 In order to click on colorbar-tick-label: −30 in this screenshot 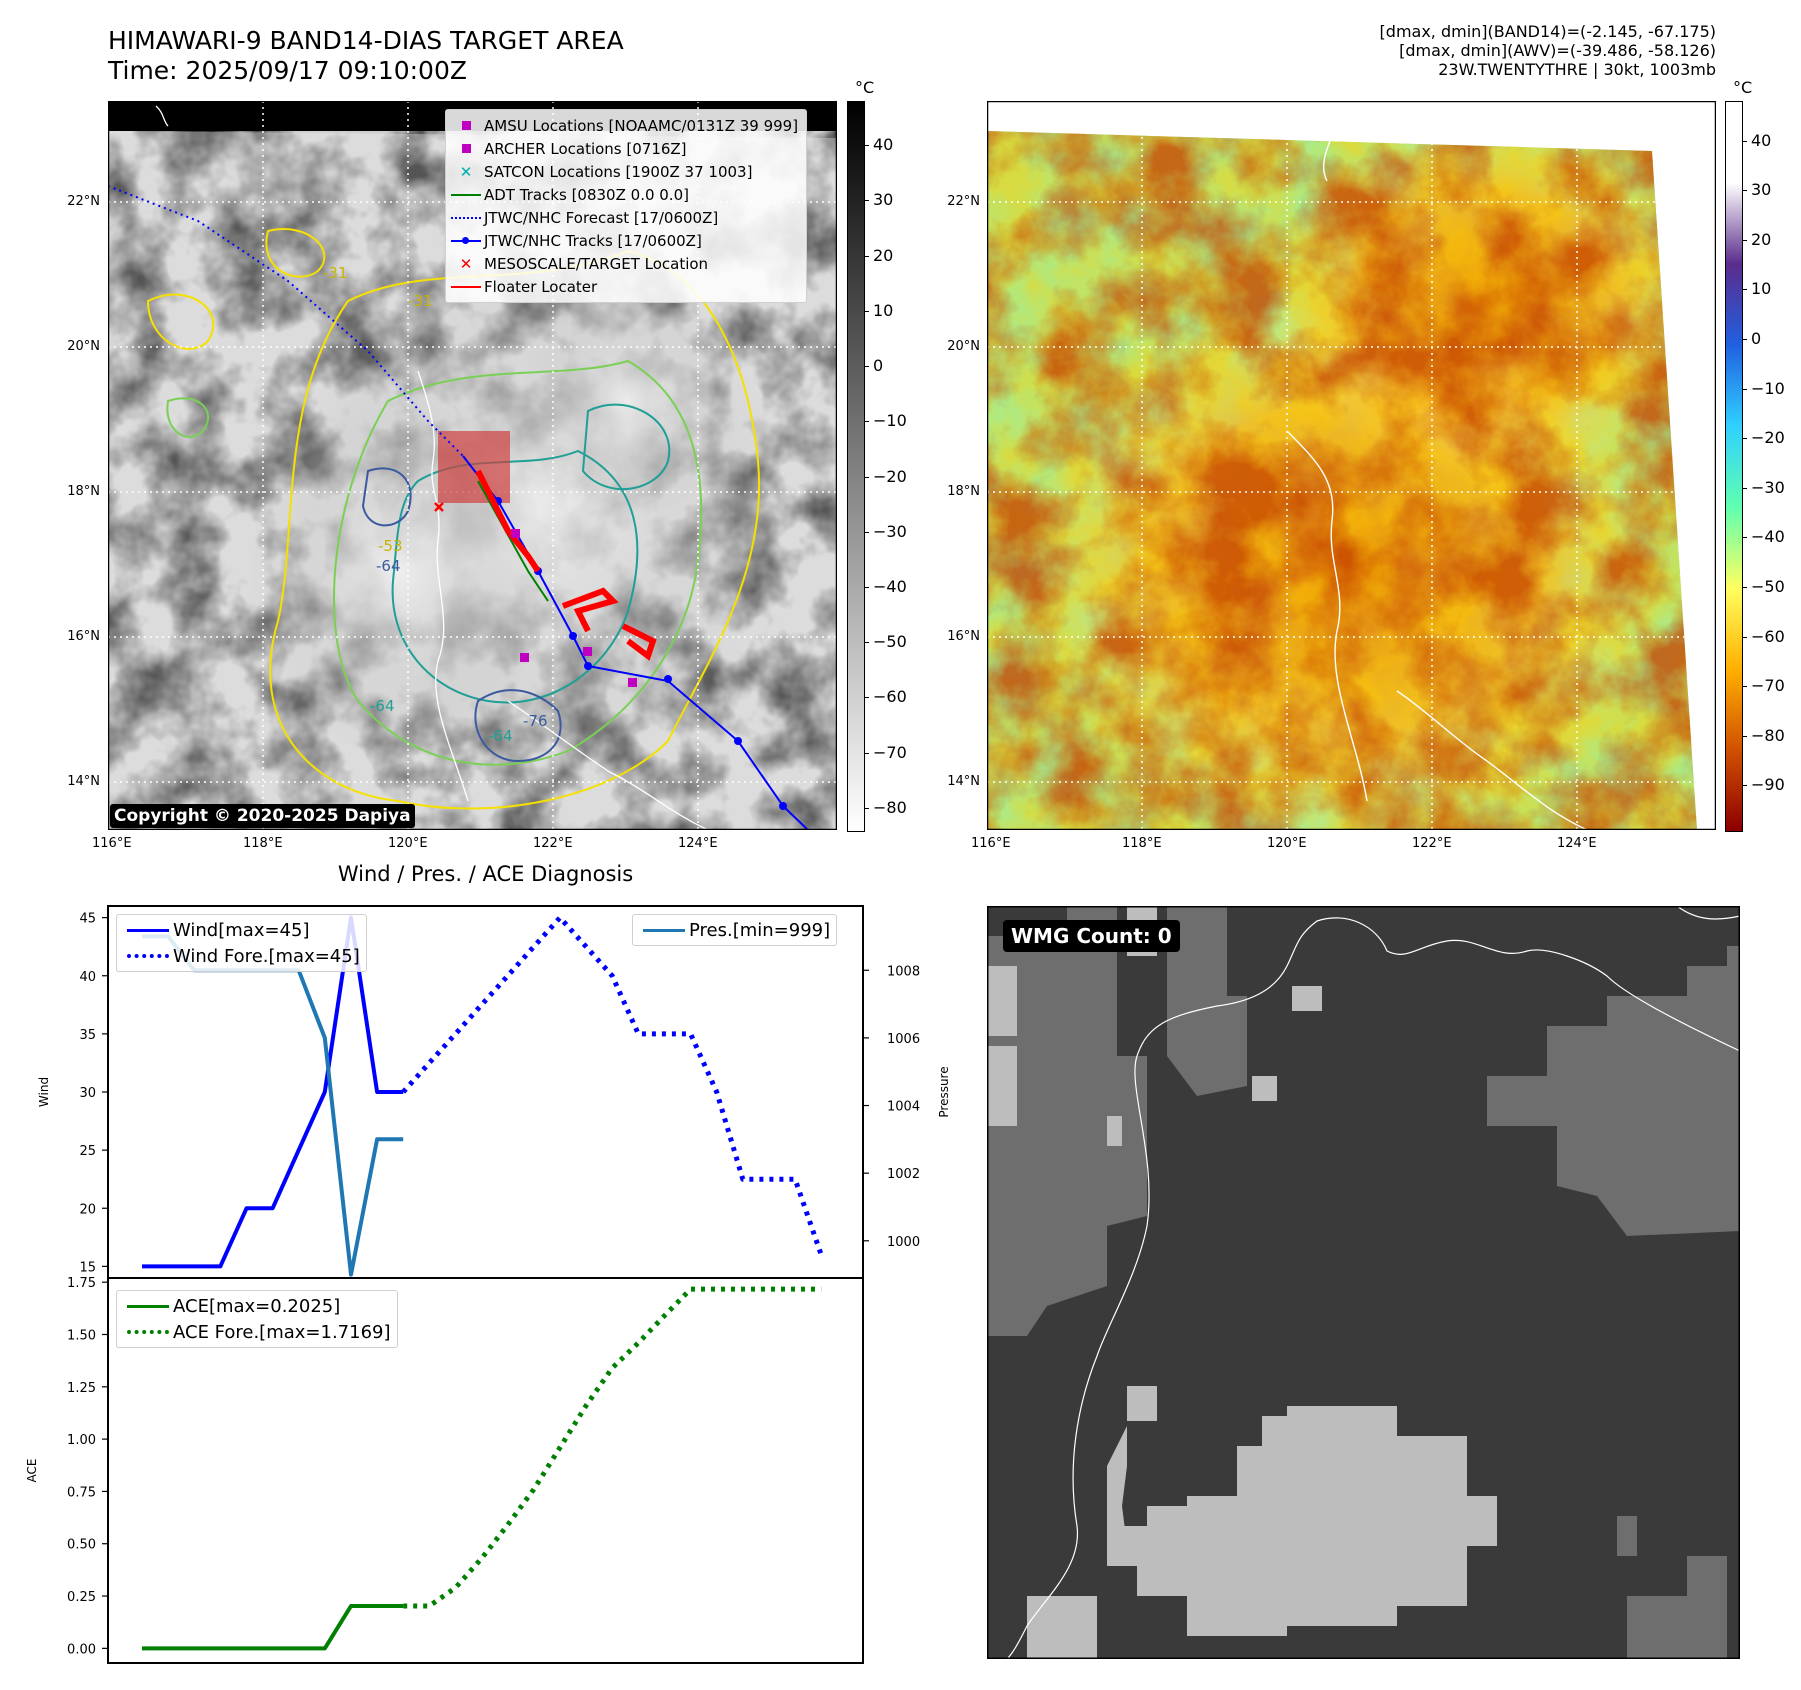, I will do `click(1768, 487)`.